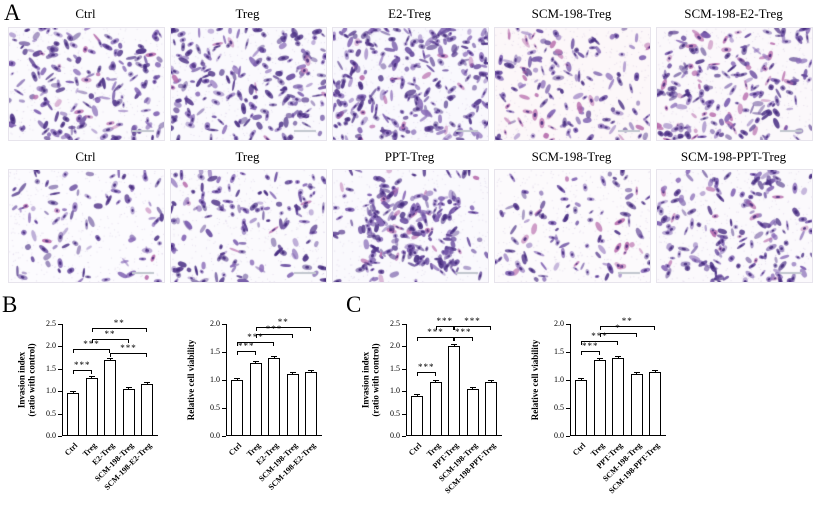  I want to click on bar-treg, so click(599, 398).